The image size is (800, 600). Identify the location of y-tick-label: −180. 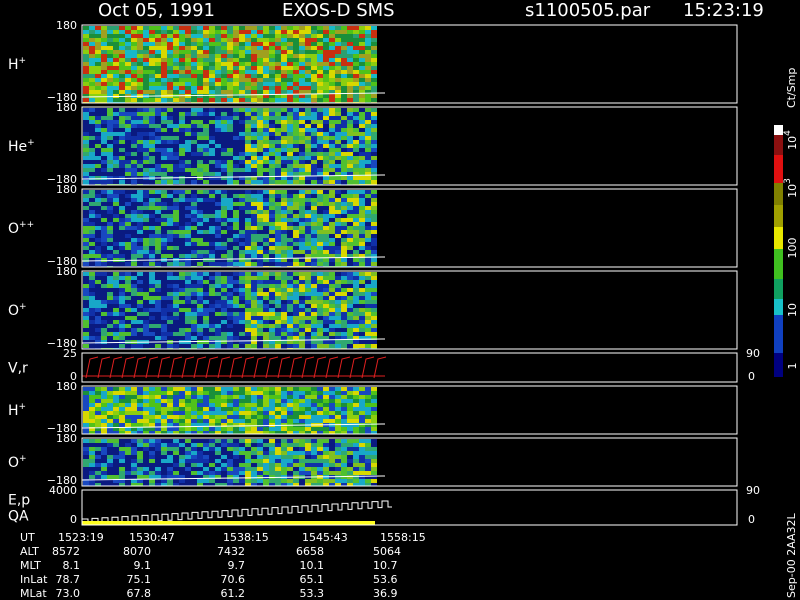
(62, 343).